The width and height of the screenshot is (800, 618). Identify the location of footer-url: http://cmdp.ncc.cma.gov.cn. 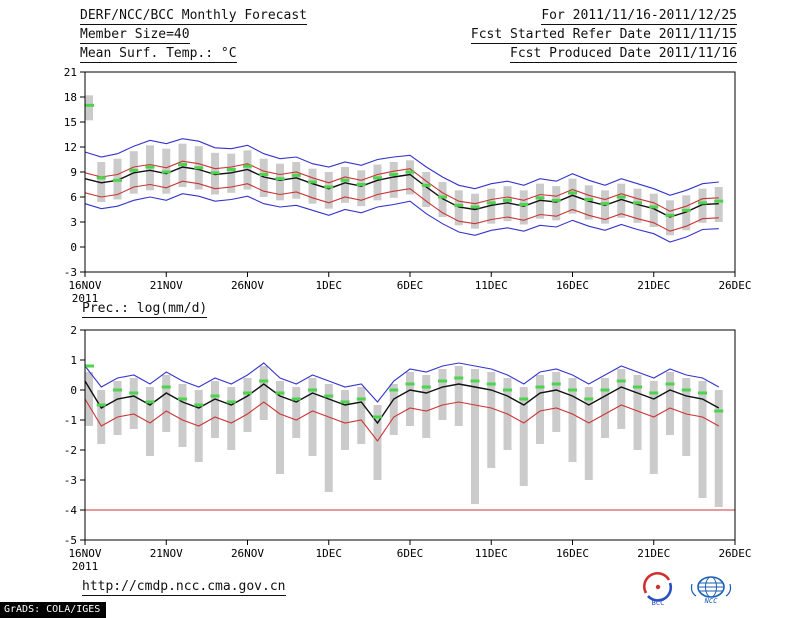
(184, 588).